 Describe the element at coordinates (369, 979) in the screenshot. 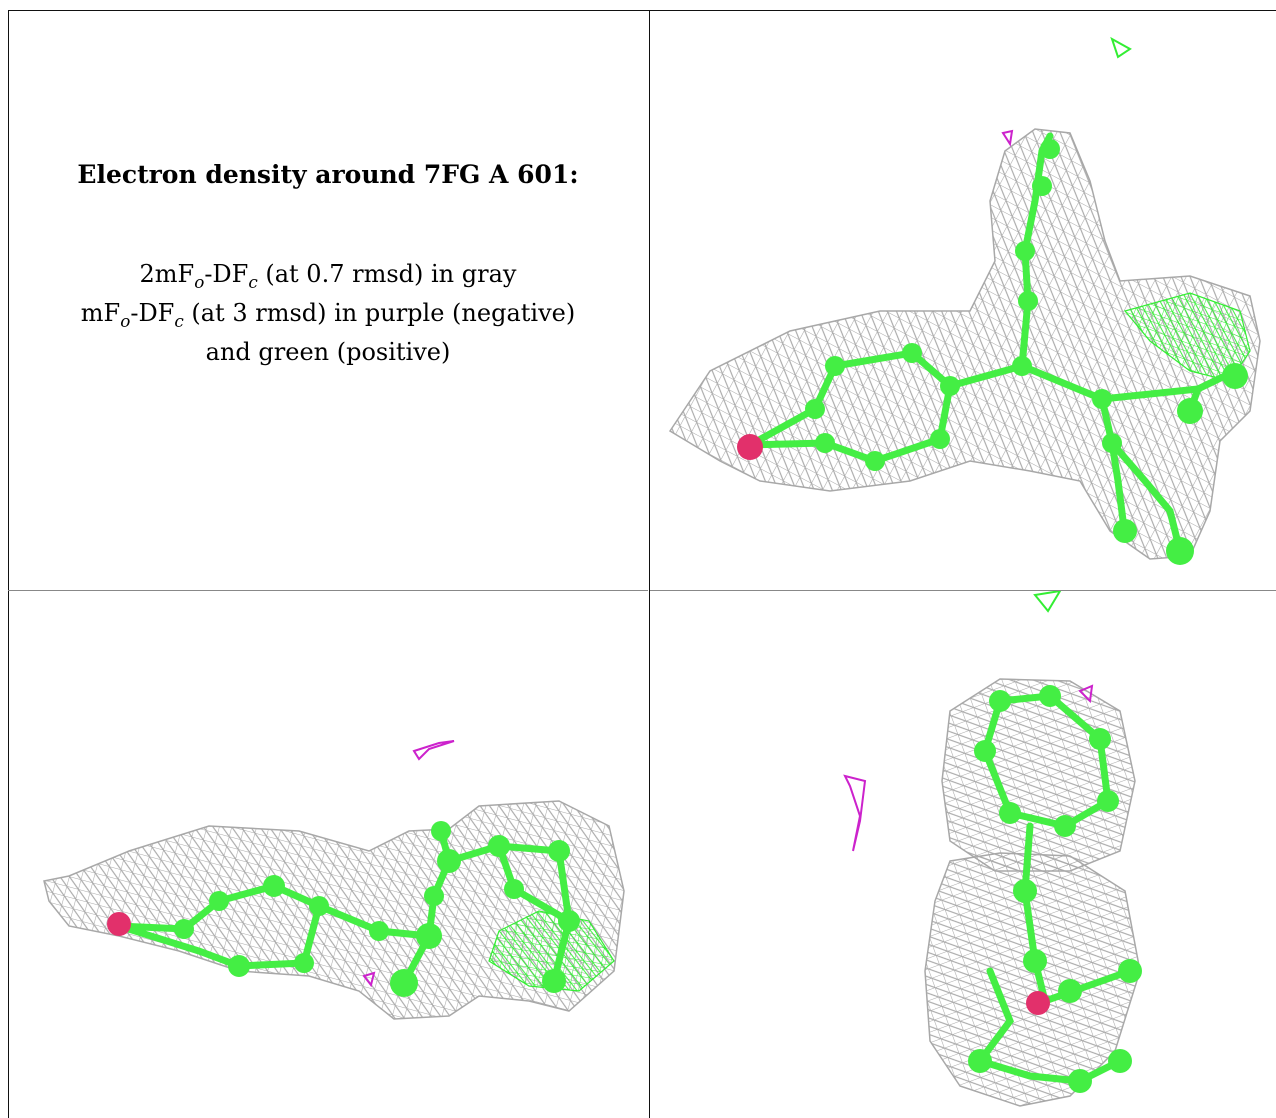

I see `negative-density-small-low` at that location.